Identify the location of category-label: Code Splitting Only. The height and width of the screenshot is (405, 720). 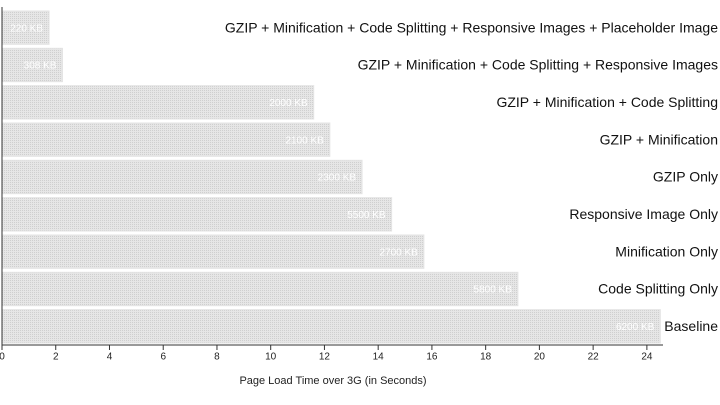
(658, 289).